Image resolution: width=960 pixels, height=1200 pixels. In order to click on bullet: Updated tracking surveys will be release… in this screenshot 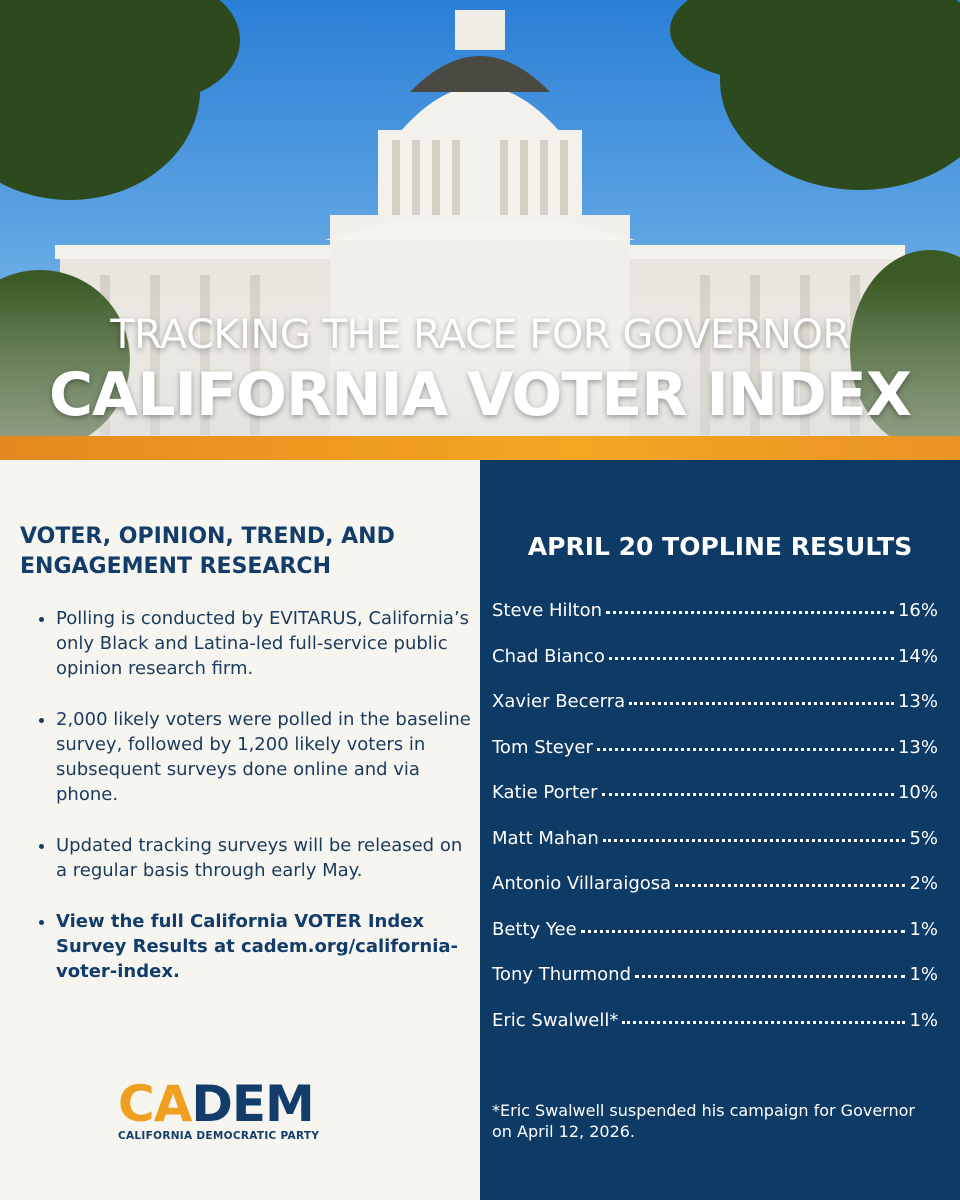, I will do `click(266, 858)`.